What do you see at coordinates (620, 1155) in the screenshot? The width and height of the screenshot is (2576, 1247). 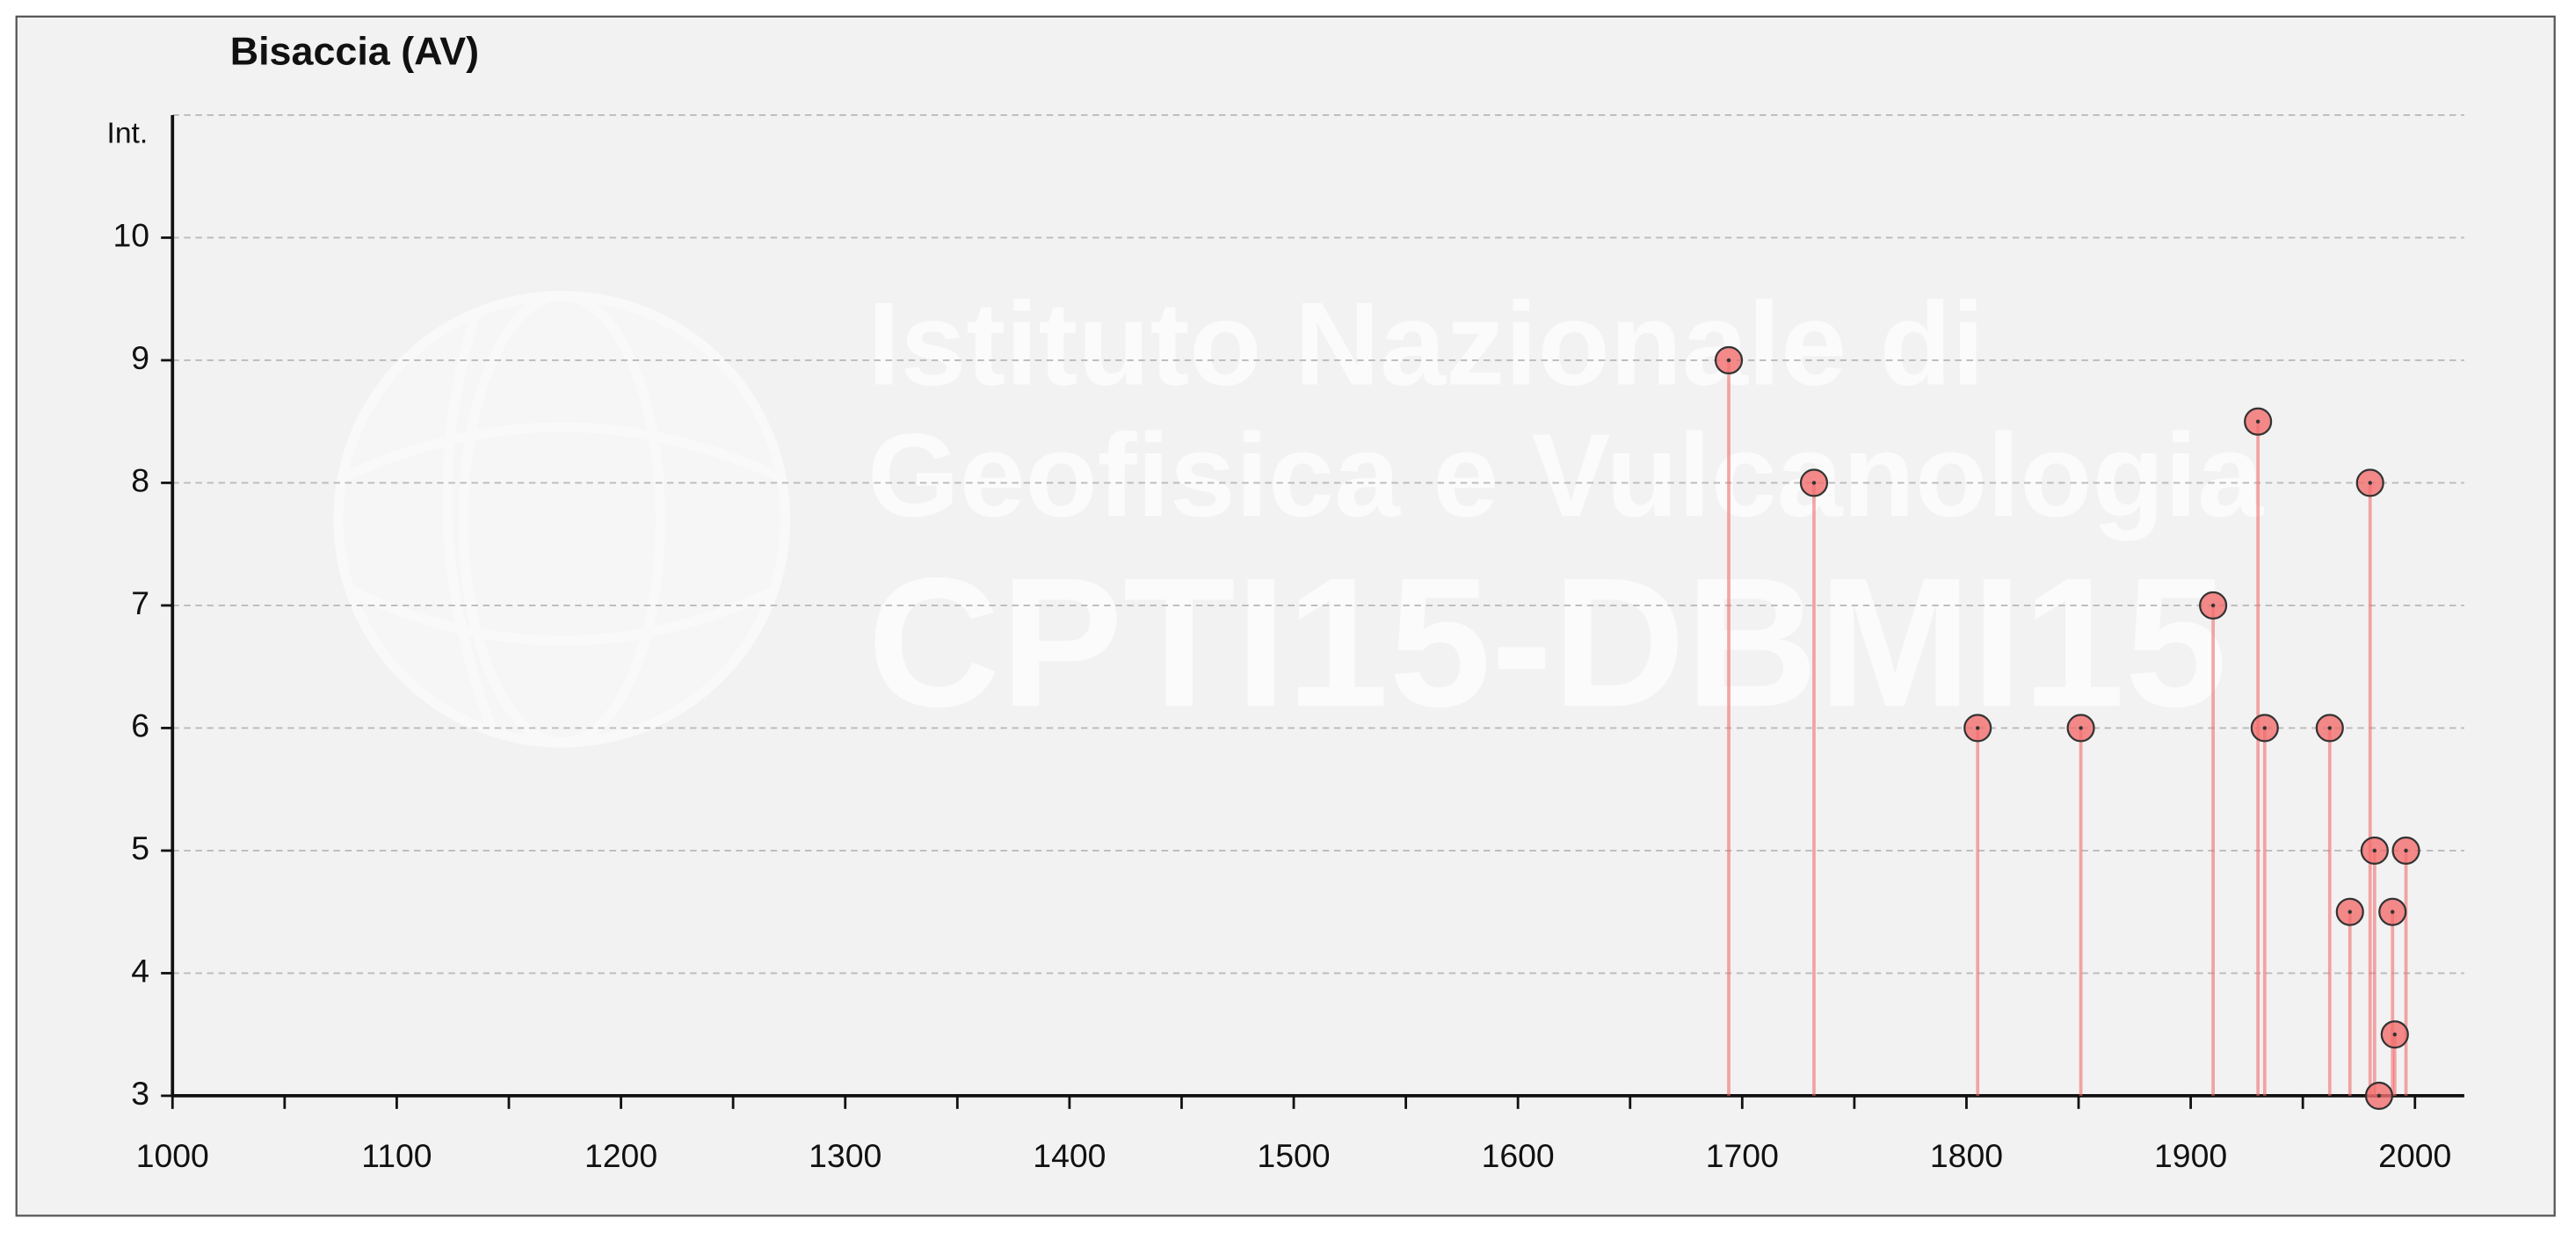 I see `x-tick-label: 1200` at bounding box center [620, 1155].